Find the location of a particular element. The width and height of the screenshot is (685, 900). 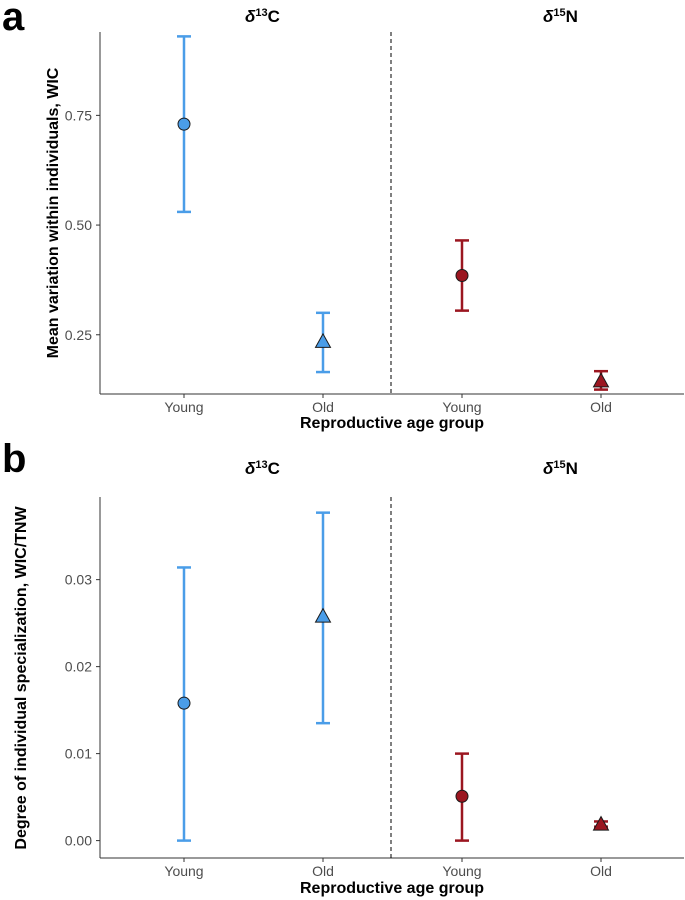

y-tick-label-b-0: 0.00 is located at coordinates (78, 841).